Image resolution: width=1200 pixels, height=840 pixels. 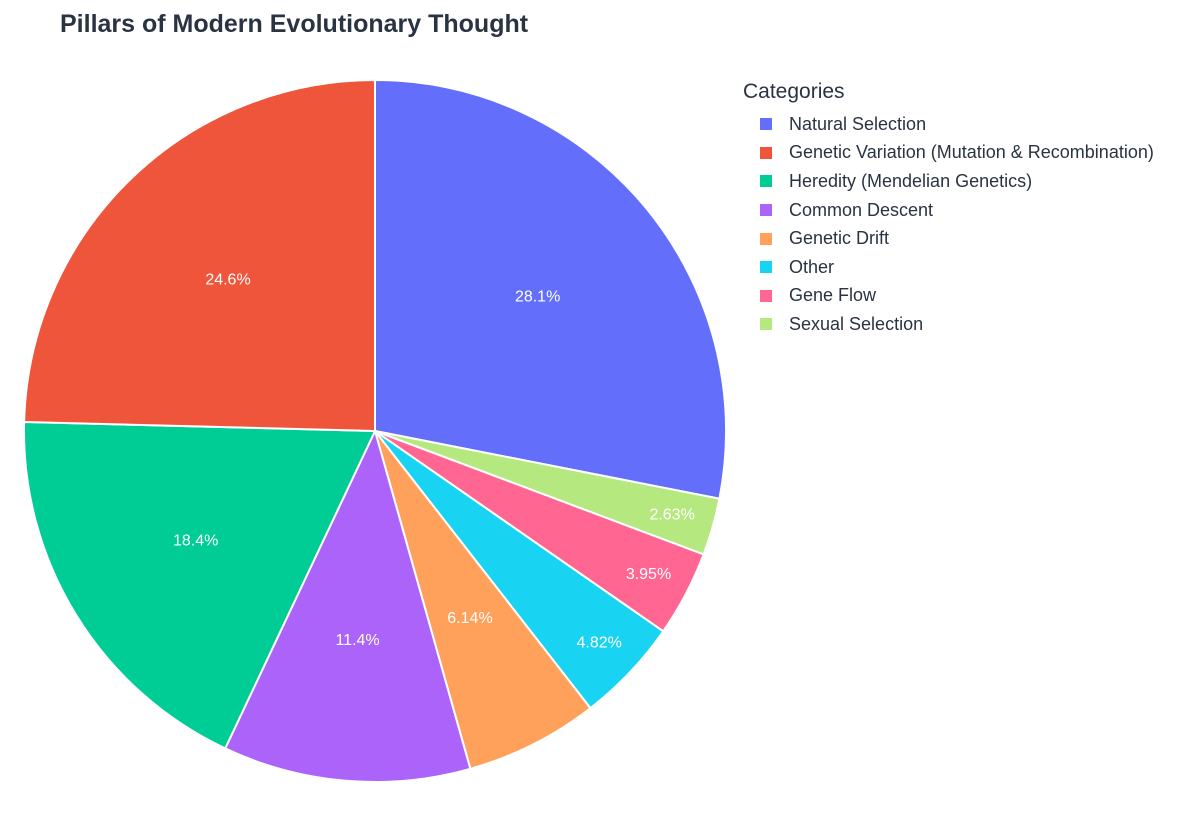 I want to click on legend-label: Genetic Drift, so click(x=839, y=238).